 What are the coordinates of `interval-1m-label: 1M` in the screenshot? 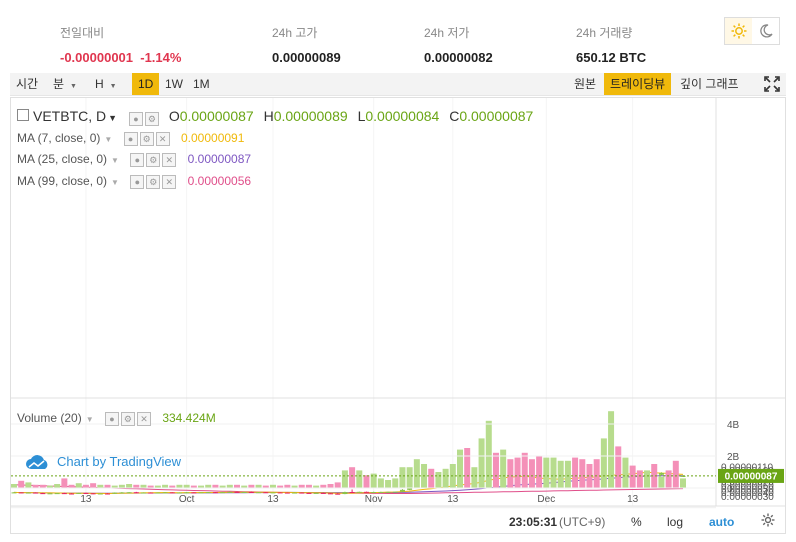 It's located at (201, 84).